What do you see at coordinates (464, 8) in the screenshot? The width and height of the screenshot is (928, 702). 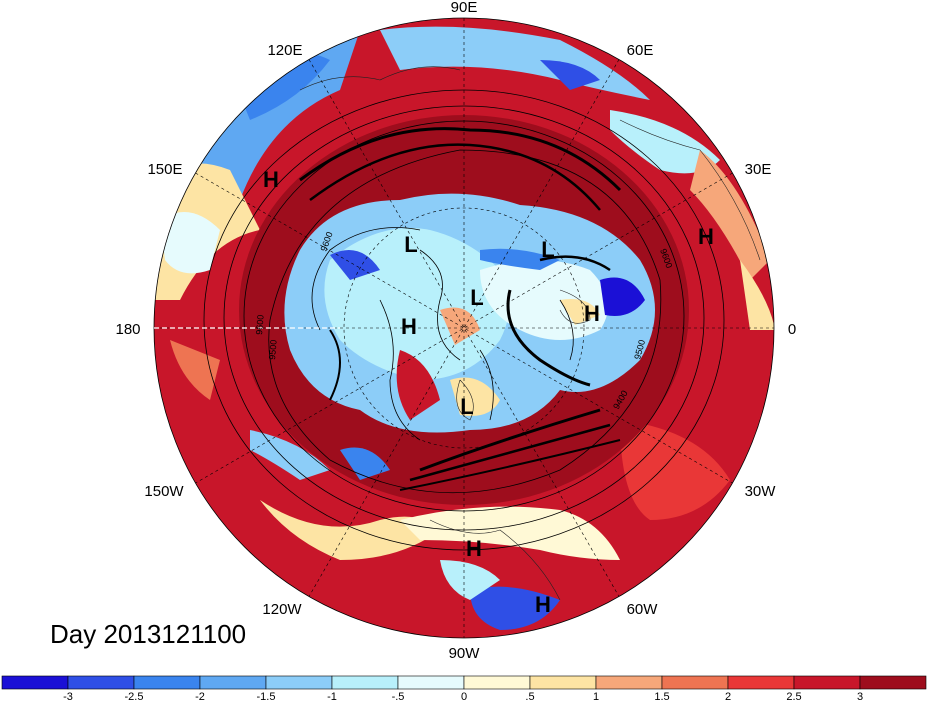 I see `lon-label-90e: 90E` at bounding box center [464, 8].